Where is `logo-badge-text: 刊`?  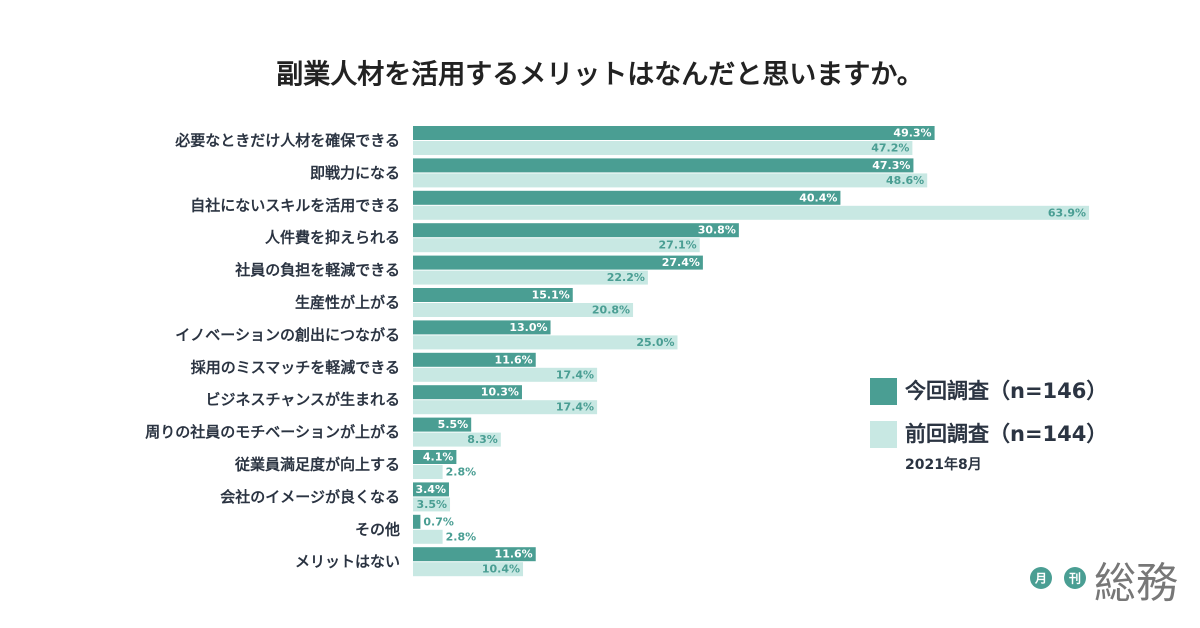
logo-badge-text: 刊 is located at coordinates (1075, 579).